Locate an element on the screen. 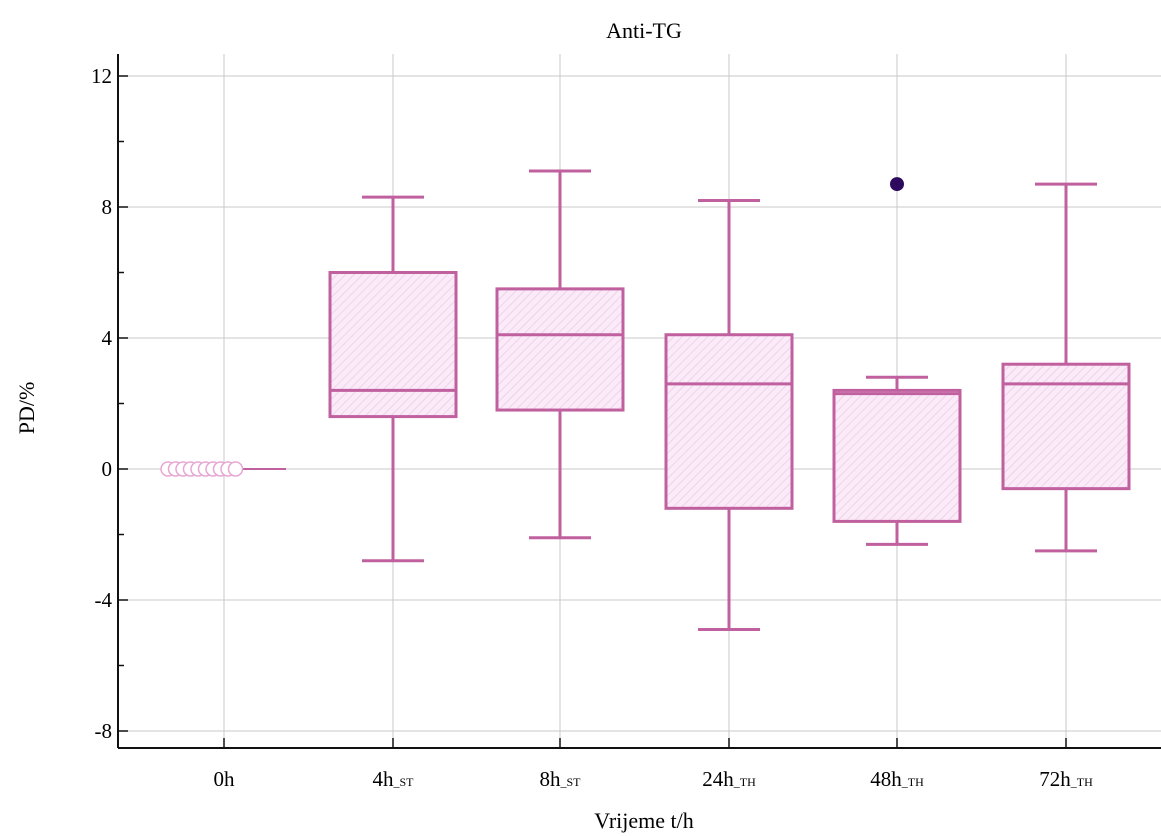 The image size is (1161, 836). box-24h is located at coordinates (729, 414).